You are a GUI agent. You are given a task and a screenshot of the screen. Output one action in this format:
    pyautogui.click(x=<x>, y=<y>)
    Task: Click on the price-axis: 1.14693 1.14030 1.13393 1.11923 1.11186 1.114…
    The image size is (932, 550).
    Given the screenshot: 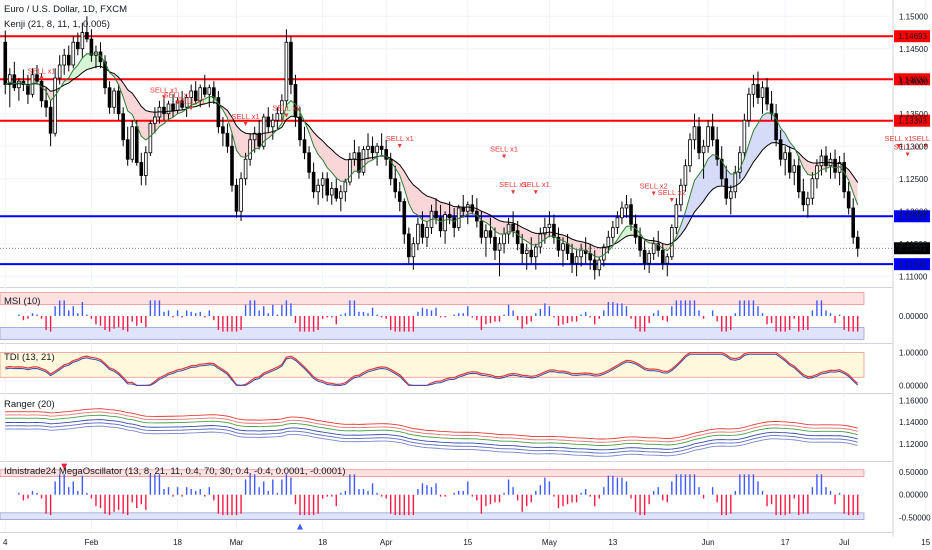 What is the action you would take?
    pyautogui.click(x=912, y=267)
    